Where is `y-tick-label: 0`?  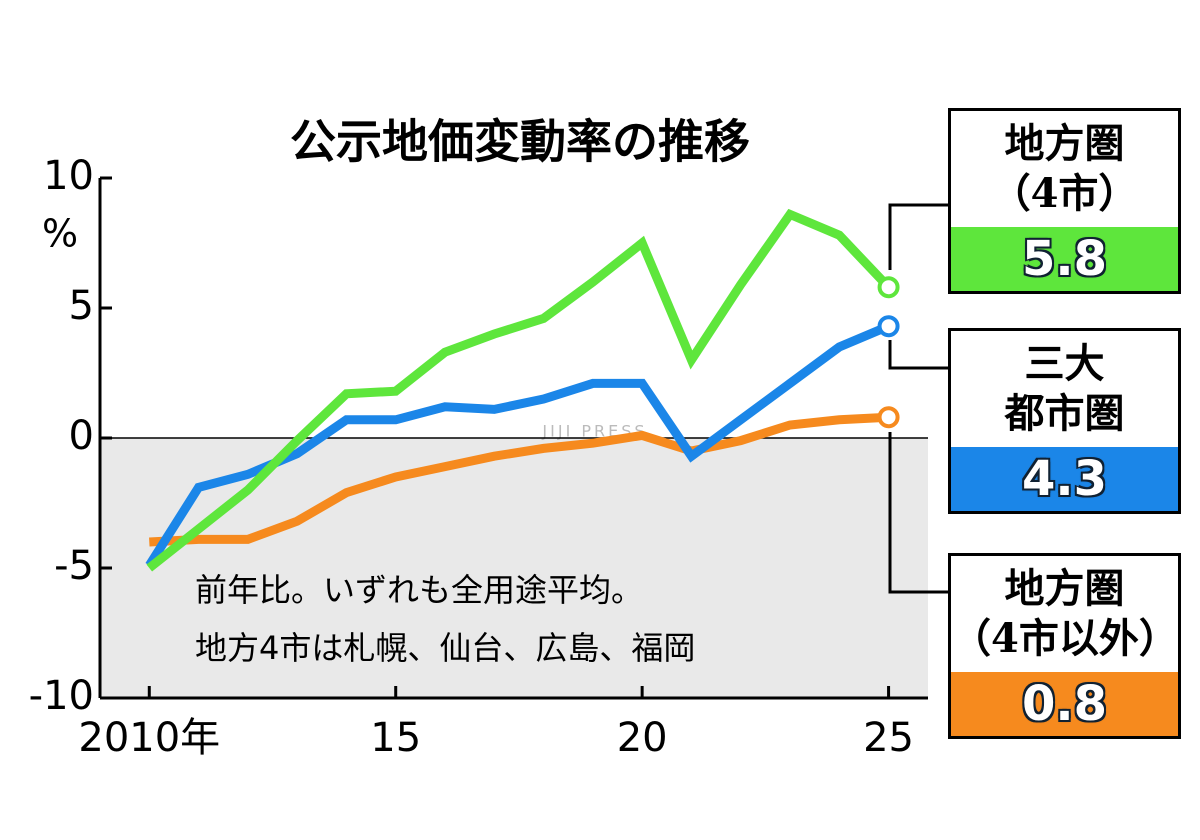 y-tick-label: 0 is located at coordinates (81, 436).